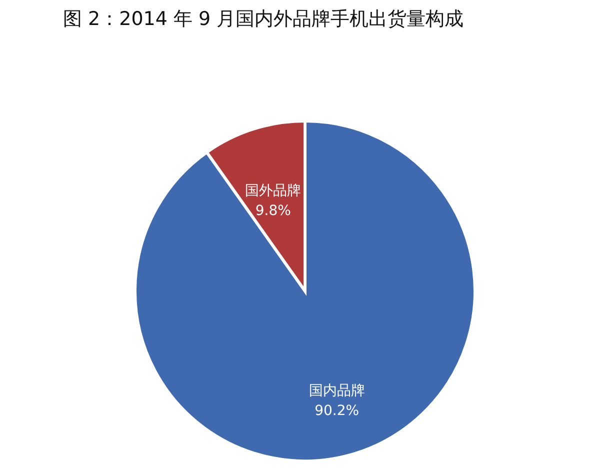 Image resolution: width=600 pixels, height=476 pixels. I want to click on data-label: 90.2%, so click(337, 411).